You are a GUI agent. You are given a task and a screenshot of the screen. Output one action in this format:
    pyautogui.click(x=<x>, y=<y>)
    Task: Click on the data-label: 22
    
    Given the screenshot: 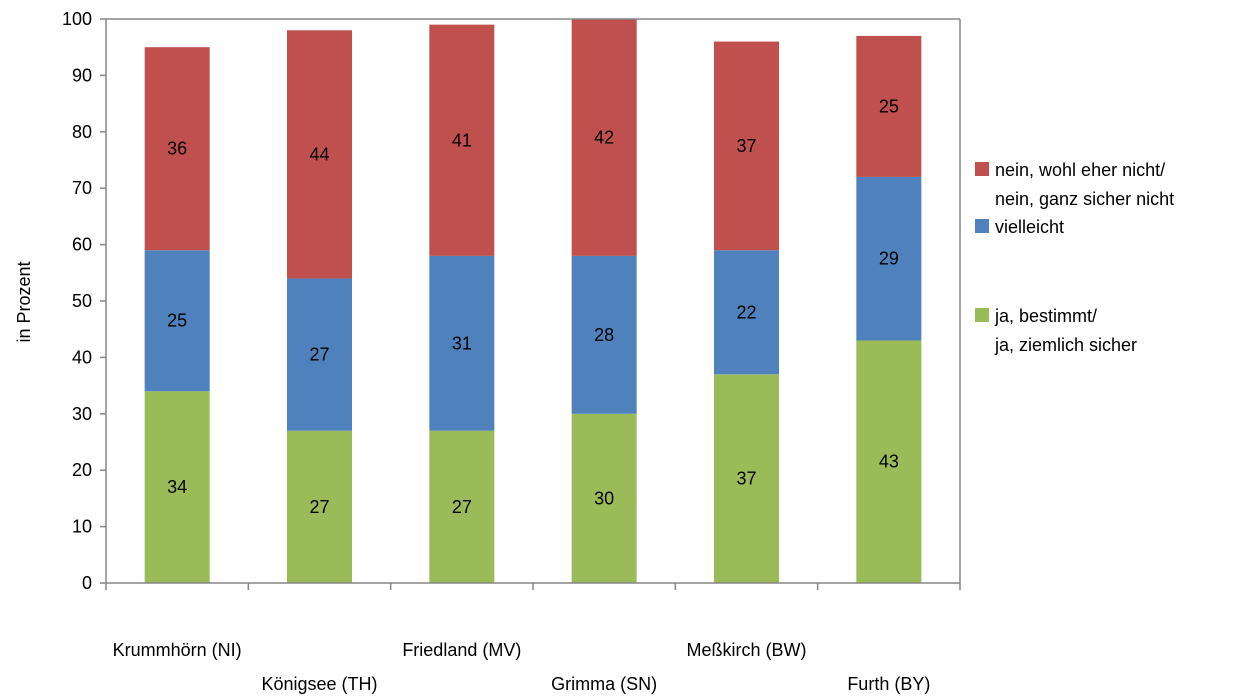 What is the action you would take?
    pyautogui.click(x=746, y=312)
    